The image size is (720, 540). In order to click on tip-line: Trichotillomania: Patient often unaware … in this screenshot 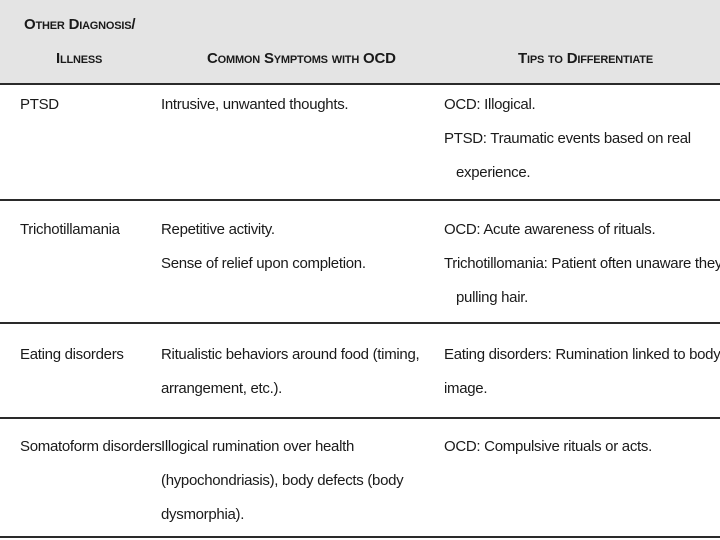, I will do `click(582, 263)`.